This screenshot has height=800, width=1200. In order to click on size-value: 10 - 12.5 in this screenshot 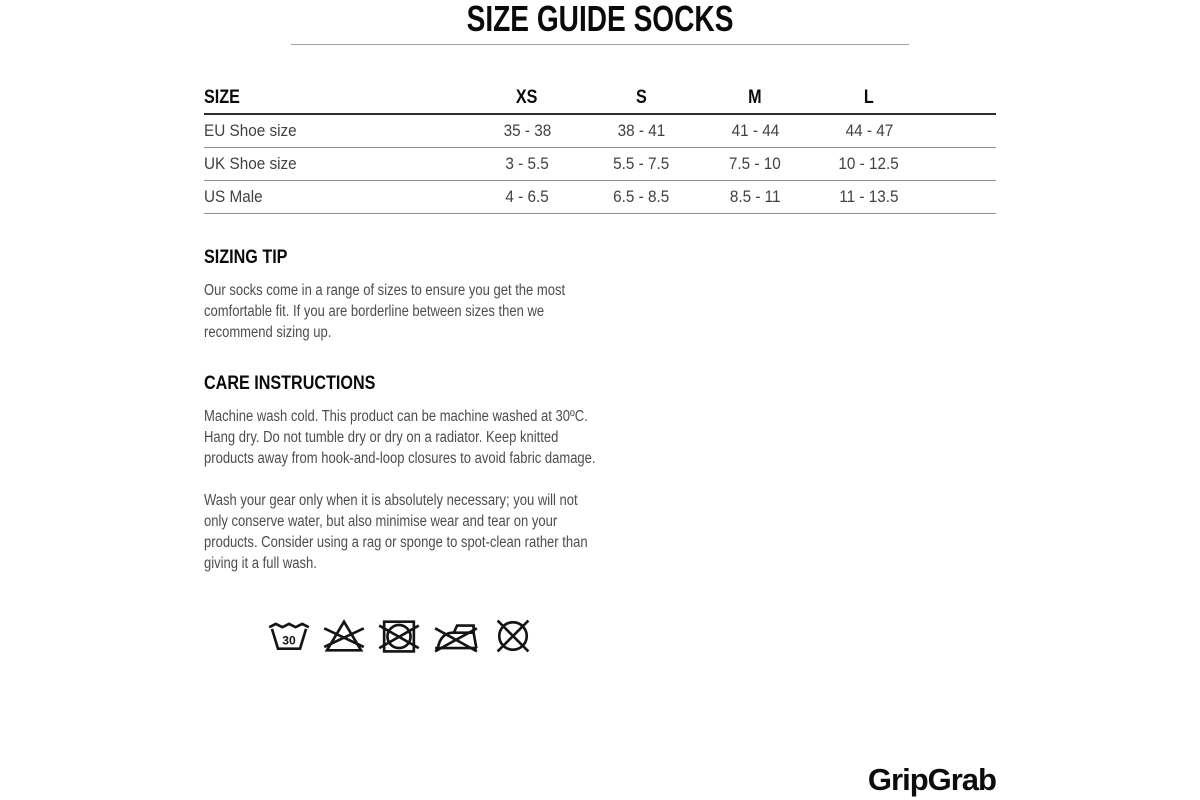, I will do `click(869, 163)`.